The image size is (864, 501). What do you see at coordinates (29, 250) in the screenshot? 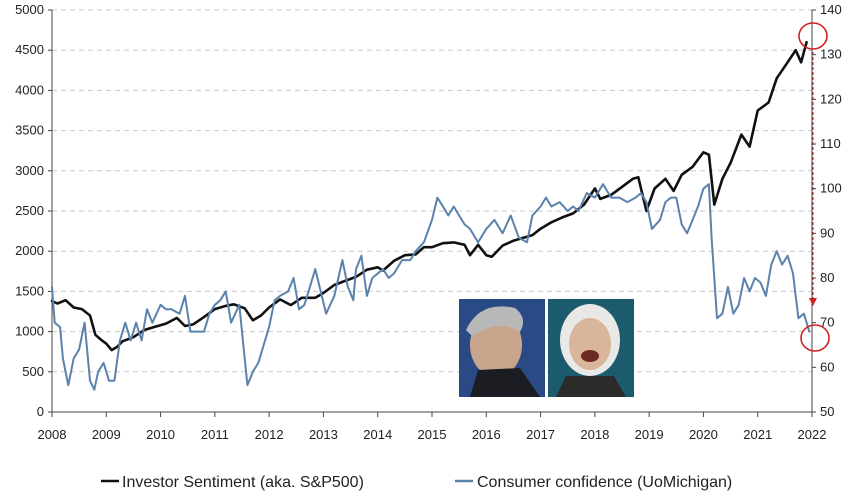
I see `y-left-tick-label: 2000` at bounding box center [29, 250].